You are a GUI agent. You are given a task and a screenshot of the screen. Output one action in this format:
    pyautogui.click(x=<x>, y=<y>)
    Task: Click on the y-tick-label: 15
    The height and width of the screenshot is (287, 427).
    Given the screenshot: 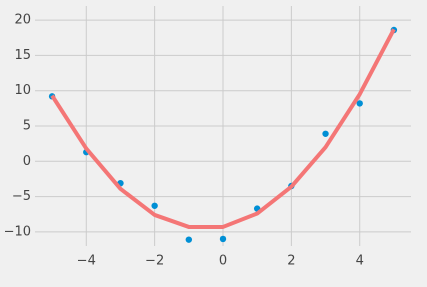 What is the action you would take?
    pyautogui.click(x=22, y=55)
    